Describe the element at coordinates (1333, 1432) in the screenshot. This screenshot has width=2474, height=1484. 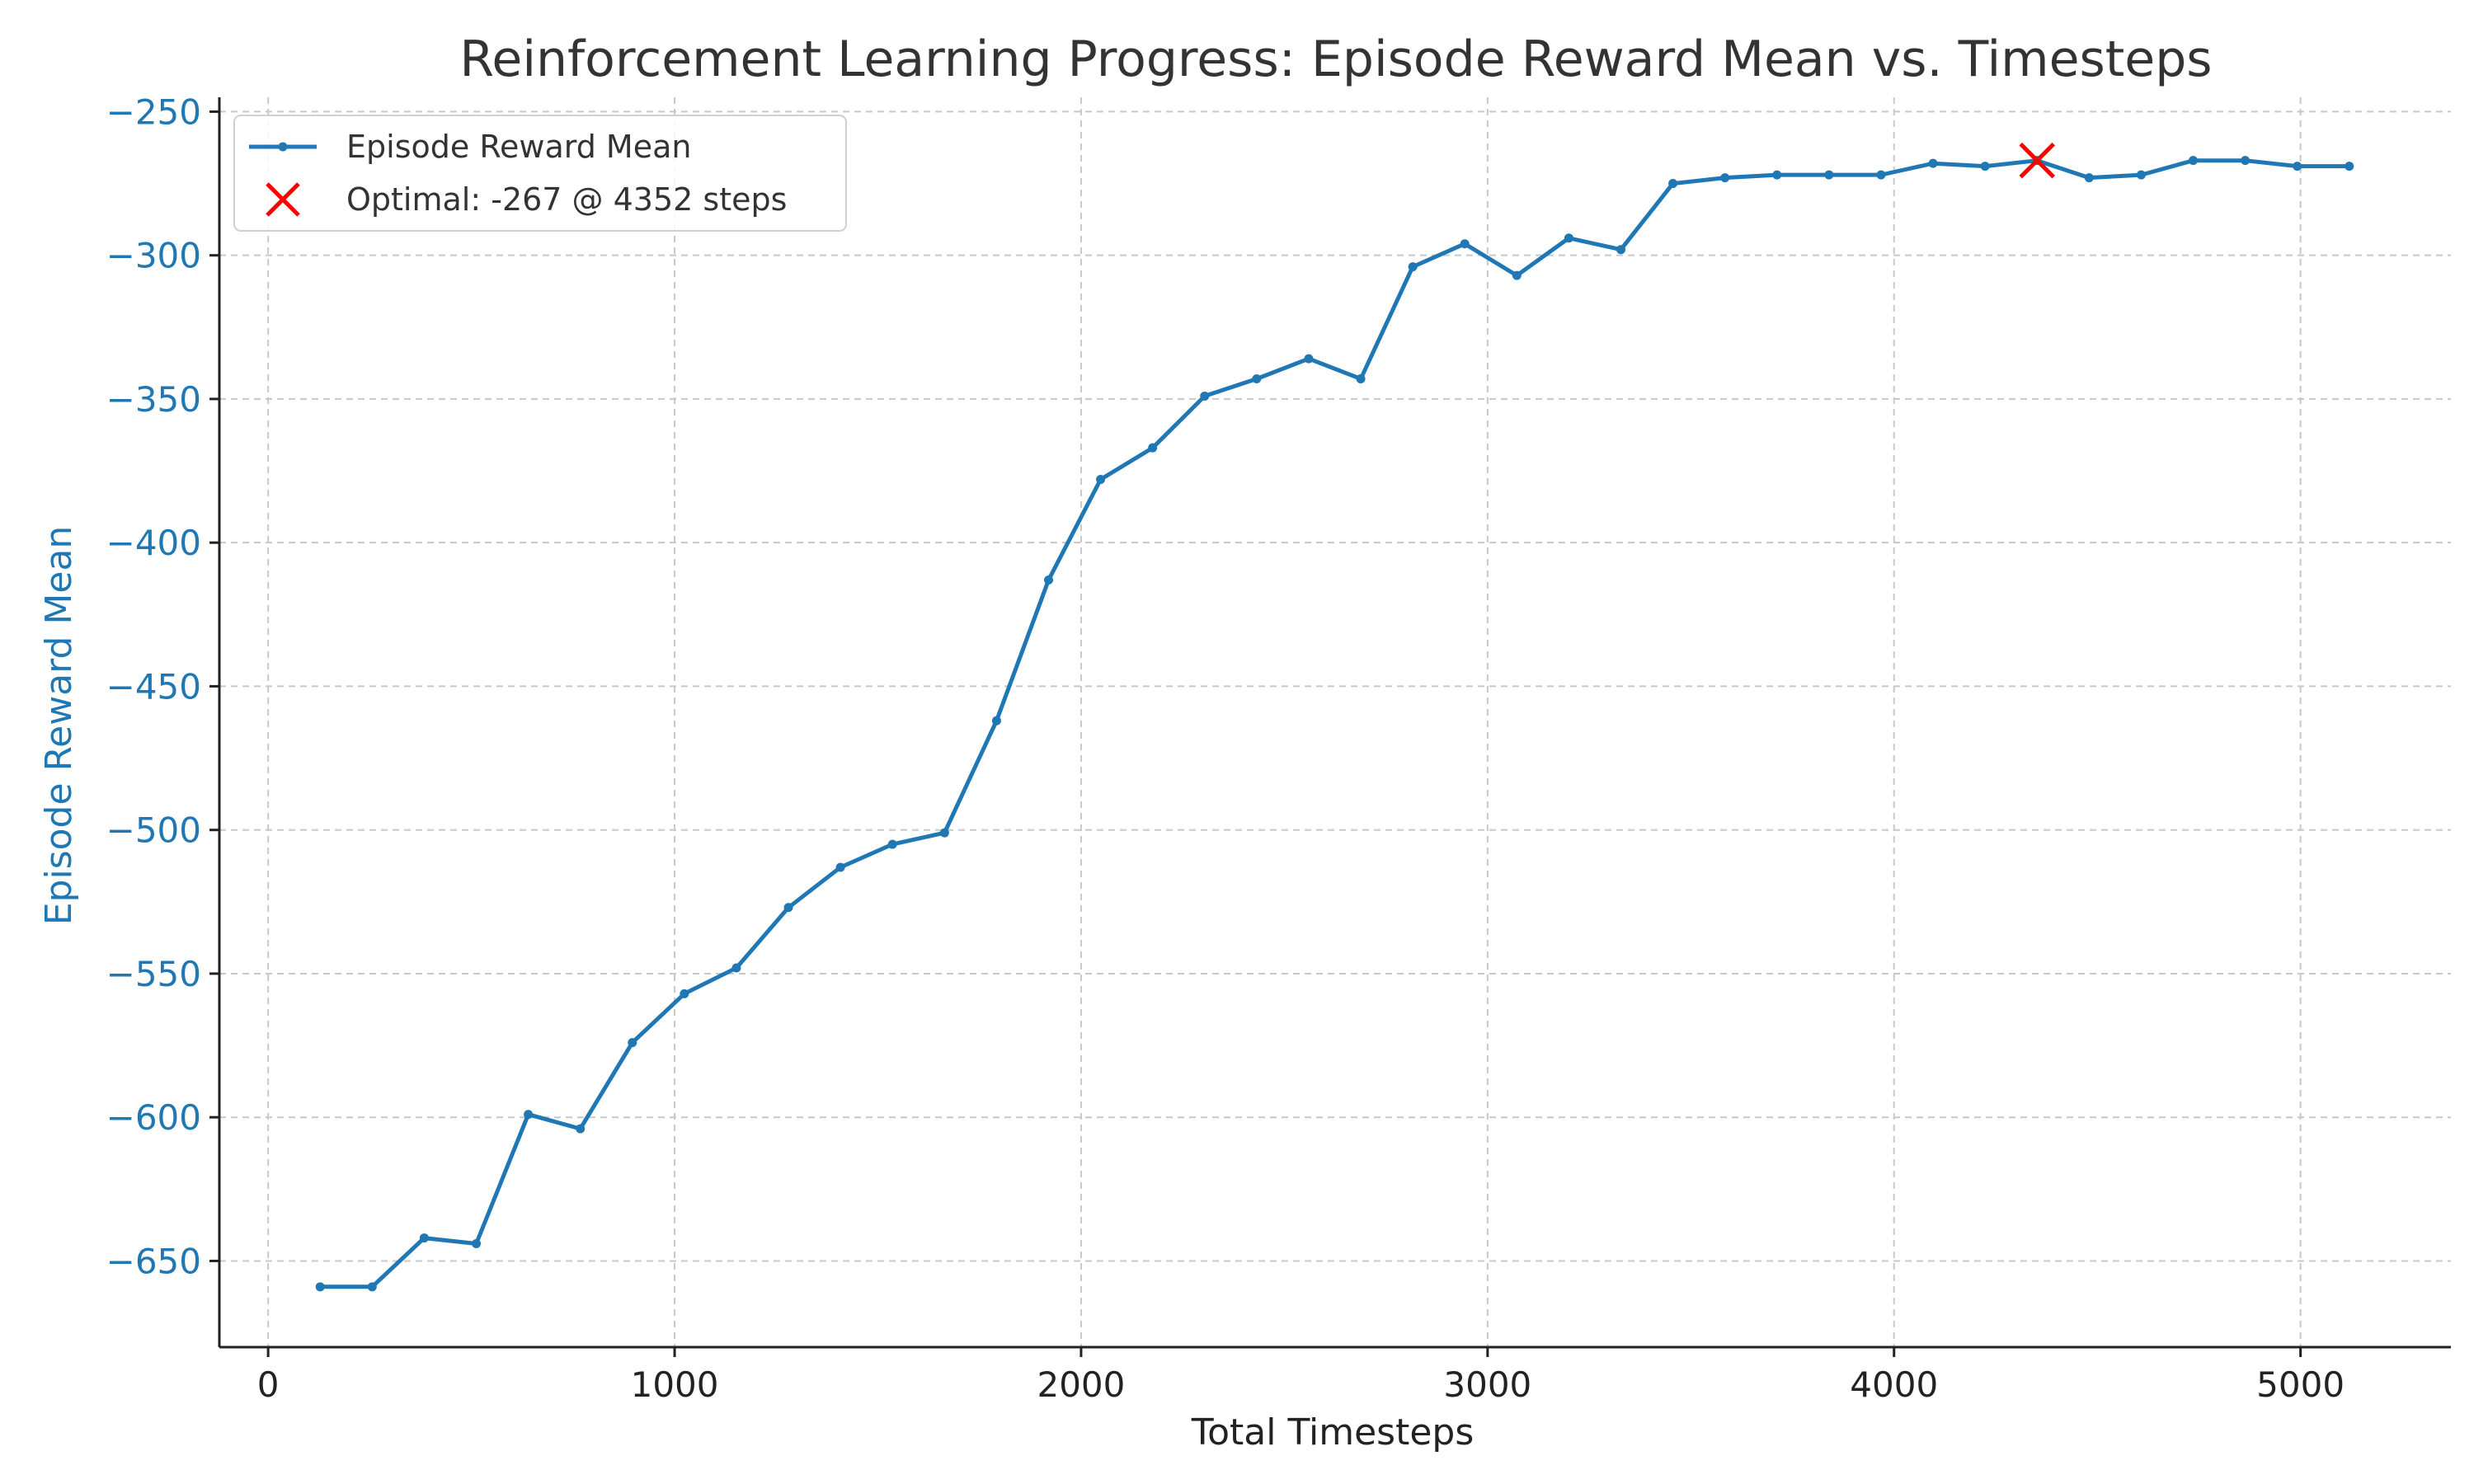
I see `x-axis-label: Total Timesteps` at that location.